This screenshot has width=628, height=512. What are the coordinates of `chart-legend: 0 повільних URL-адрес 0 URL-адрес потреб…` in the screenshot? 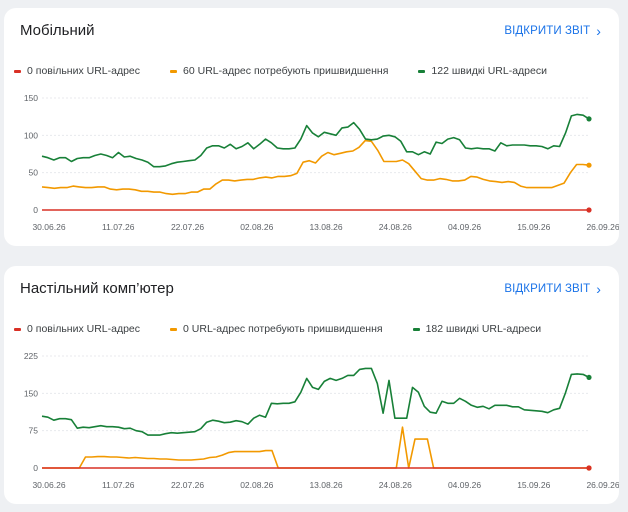 It's located at (292, 329).